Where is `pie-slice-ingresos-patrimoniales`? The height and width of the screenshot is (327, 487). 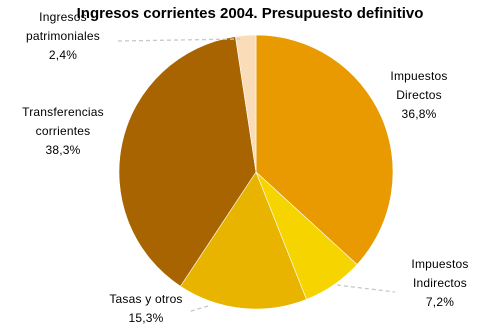 pie-slice-ingresos-patrimoniales is located at coordinates (246, 103).